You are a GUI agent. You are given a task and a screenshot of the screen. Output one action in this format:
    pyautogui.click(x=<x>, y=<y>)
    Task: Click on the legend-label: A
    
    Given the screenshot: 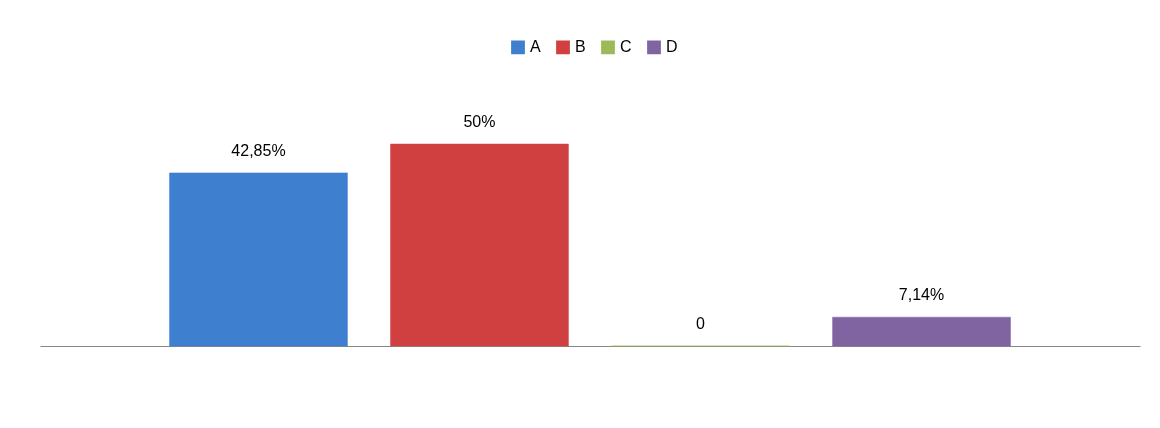 What is the action you would take?
    pyautogui.click(x=535, y=47)
    